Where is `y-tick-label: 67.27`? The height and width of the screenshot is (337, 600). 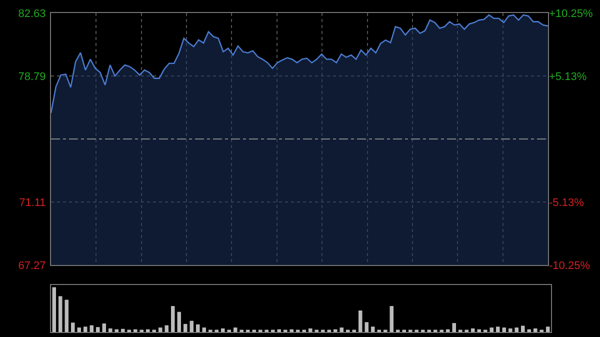
y-tick-label: 67.27 is located at coordinates (32, 266).